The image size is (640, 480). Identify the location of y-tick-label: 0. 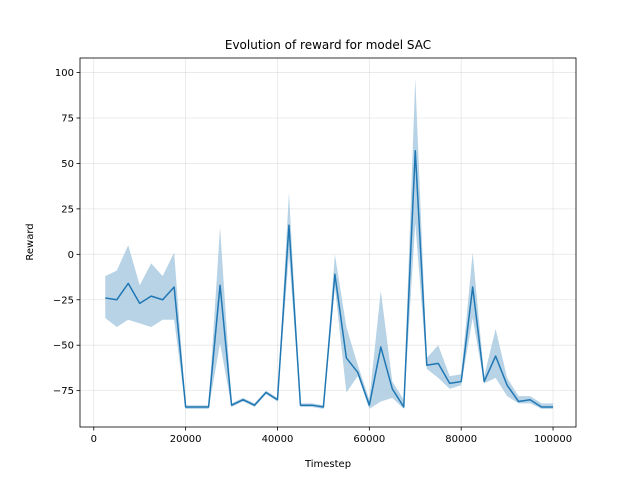
(71, 255).